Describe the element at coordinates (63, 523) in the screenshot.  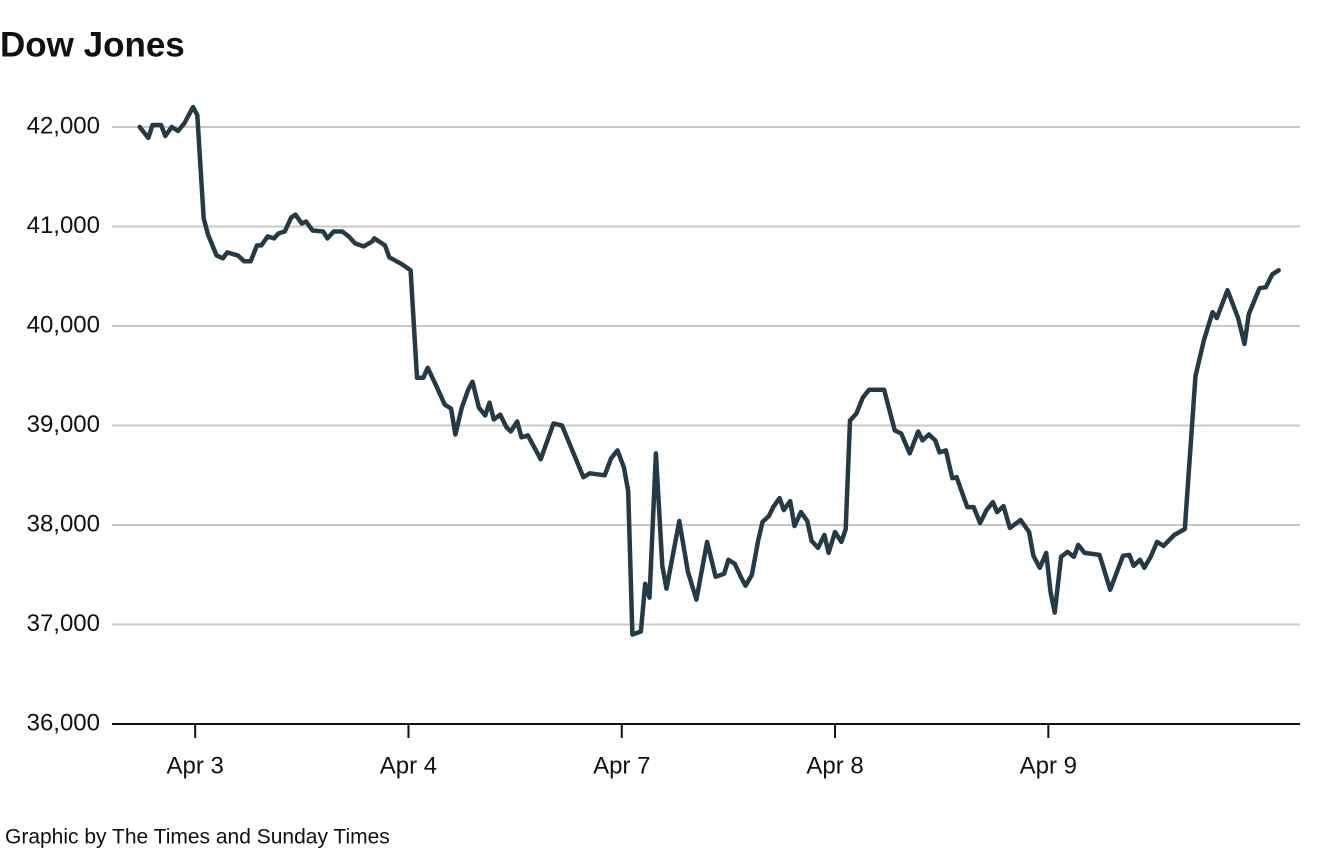
I see `y-tick-label: 38,000` at that location.